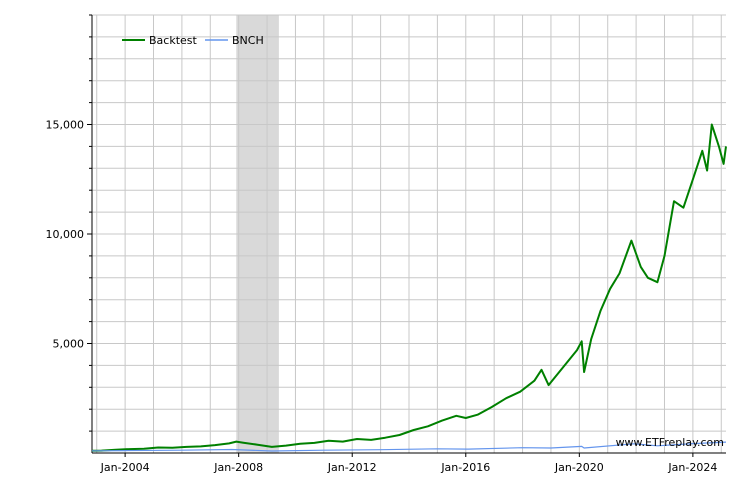  I want to click on x-tick-label: Jan-2012, so click(352, 467).